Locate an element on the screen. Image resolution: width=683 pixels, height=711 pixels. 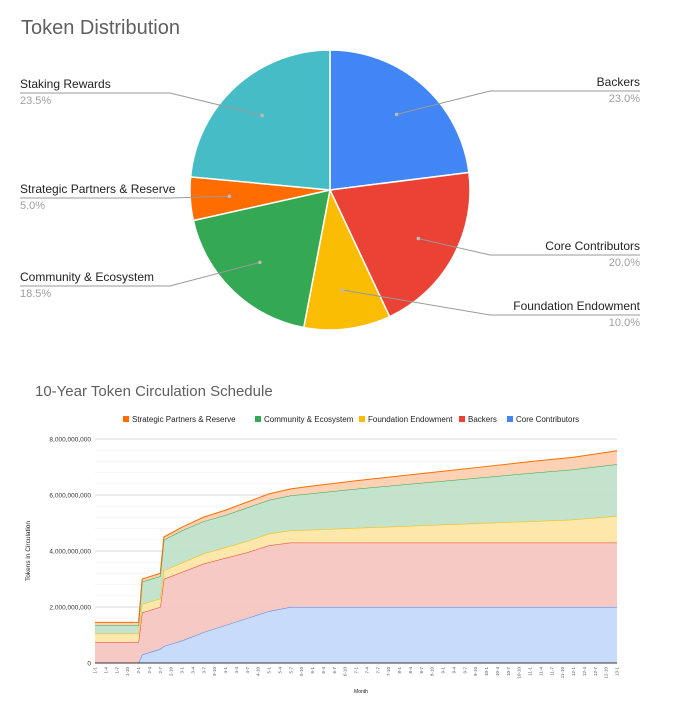
legend-swatch-backers is located at coordinates (462, 419).